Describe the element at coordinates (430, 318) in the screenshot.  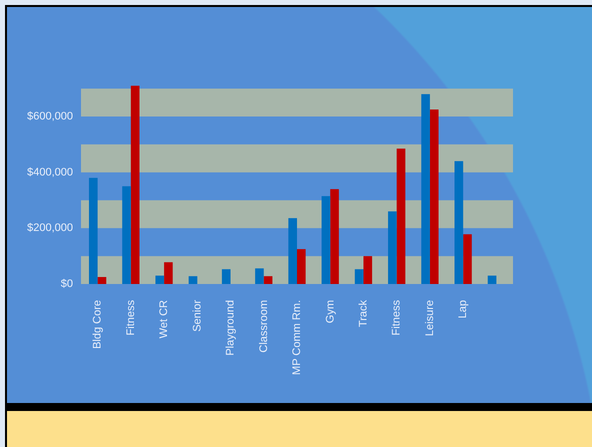
I see `x-tick-label: Leisure` at that location.